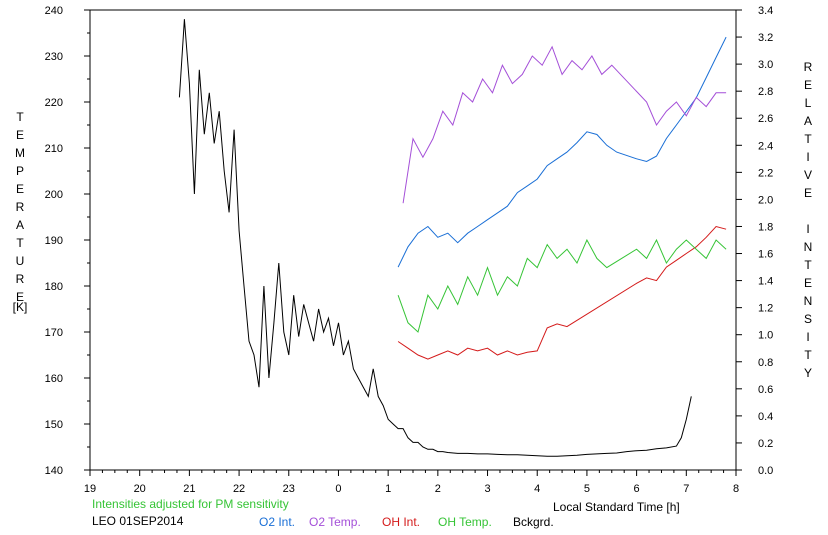 Image resolution: width=828 pixels, height=535 pixels. Describe the element at coordinates (765, 255) in the screenshot. I see `right-y-tick-label: 1.6` at that location.